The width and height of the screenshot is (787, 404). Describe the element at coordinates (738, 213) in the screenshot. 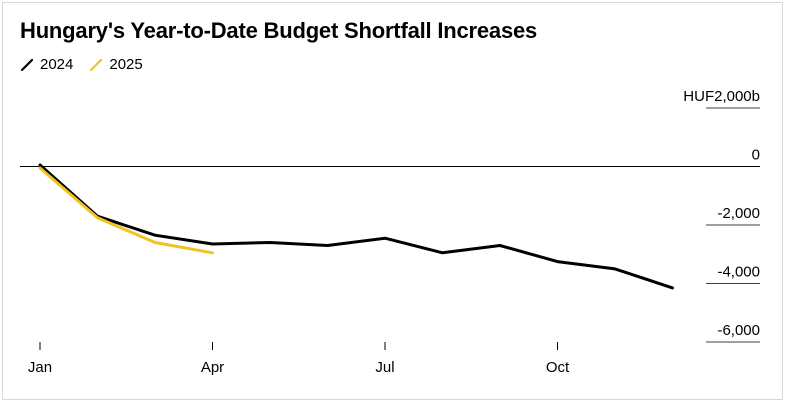

I see `y-tick-label: -2,000` at that location.